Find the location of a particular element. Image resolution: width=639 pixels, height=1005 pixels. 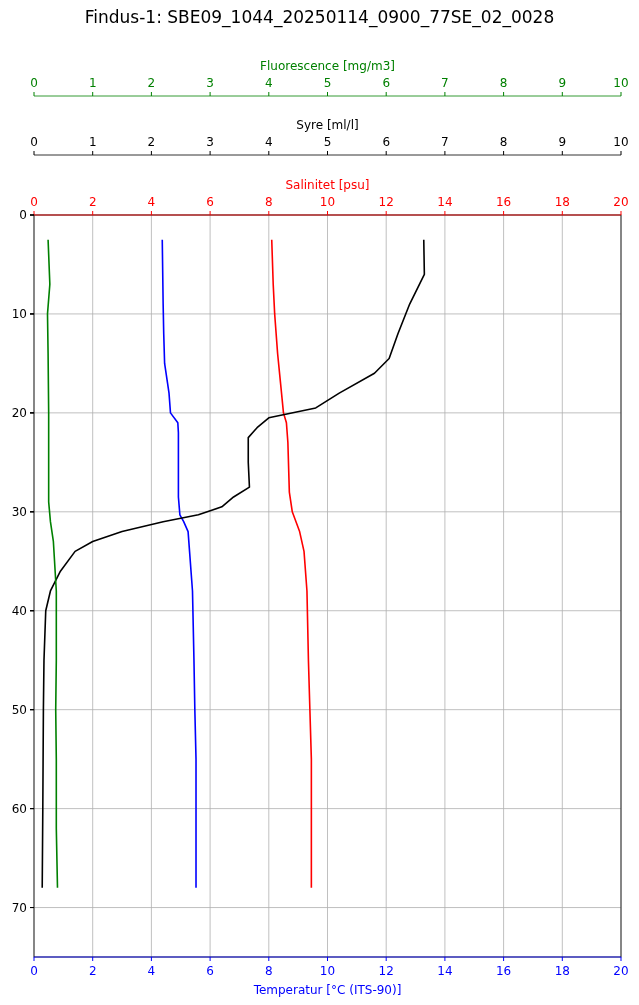

y-tick-label: 0 is located at coordinates (23, 215).